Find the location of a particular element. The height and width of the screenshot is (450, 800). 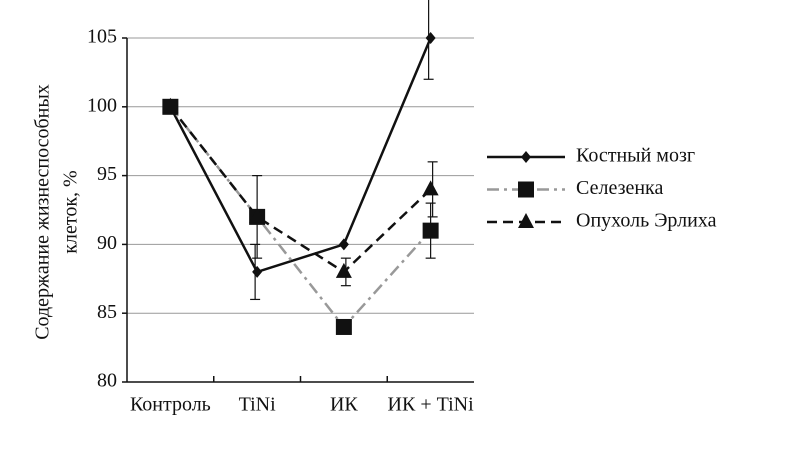

x-tick-label: ИК + TiNi is located at coordinates (431, 405).